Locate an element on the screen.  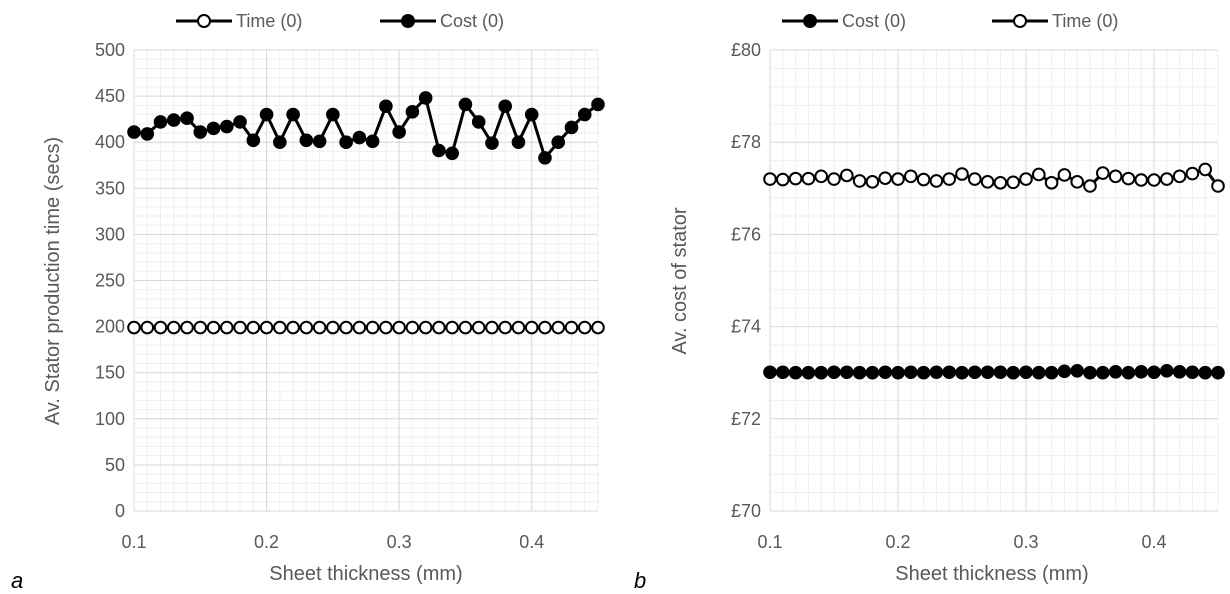
legend-label-a-0: Time (0) is located at coordinates (269, 21).